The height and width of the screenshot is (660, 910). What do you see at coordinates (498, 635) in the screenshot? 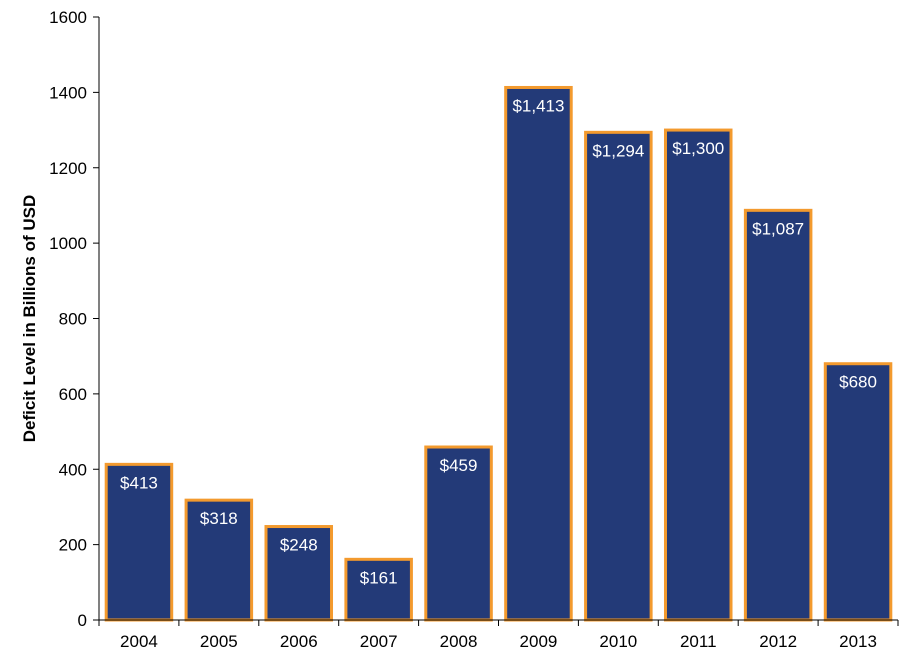
I see `x-axis-ticks: 2004 2005 2006 2007 2008 2009 2010 2011 2012 2013` at bounding box center [498, 635].